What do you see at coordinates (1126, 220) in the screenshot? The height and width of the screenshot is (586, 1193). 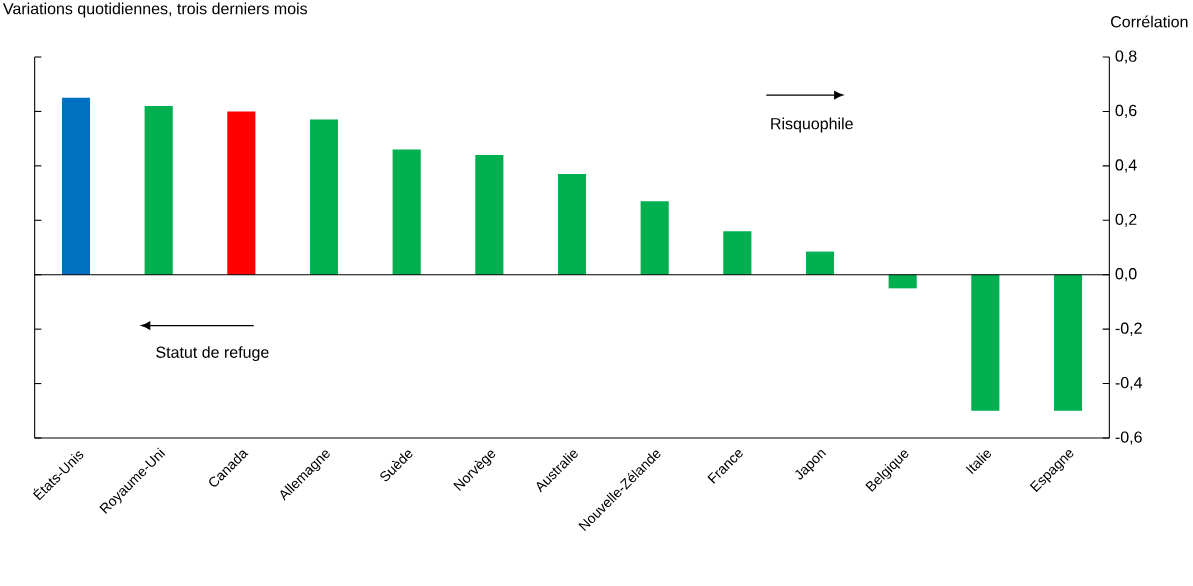 I see `y-tick-label: 0,2` at bounding box center [1126, 220].